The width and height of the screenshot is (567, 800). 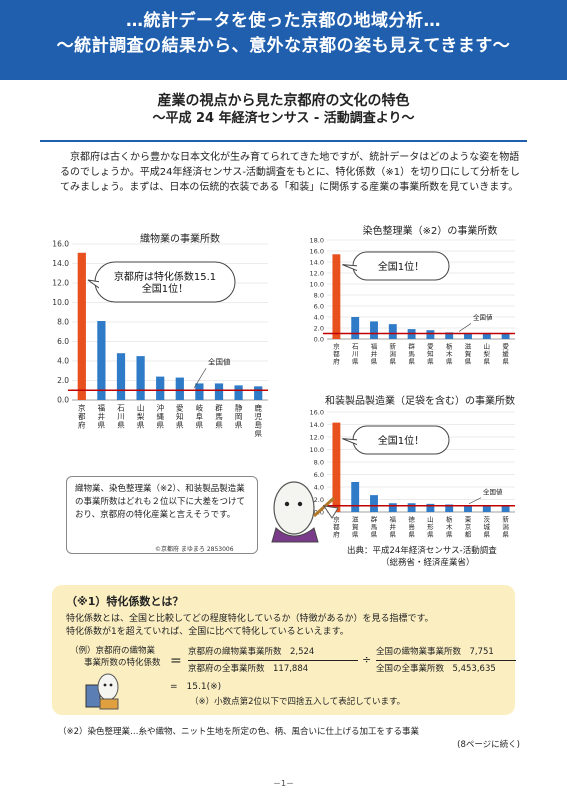 What do you see at coordinates (435, 652) in the screenshot?
I see `national-numerator: 全国の織物業事業所数 7,751` at bounding box center [435, 652].